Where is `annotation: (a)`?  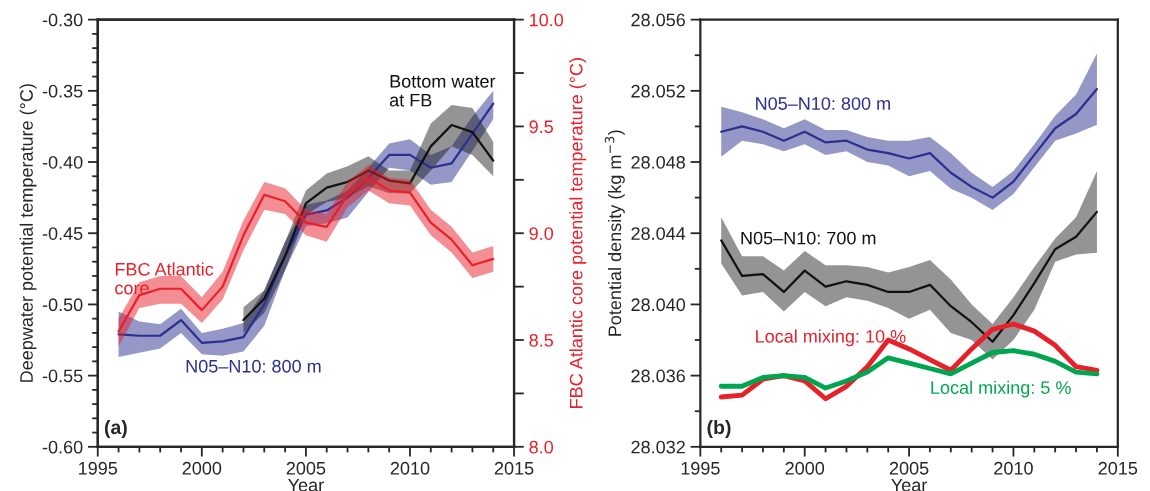 annotation: (a) is located at coordinates (115, 429).